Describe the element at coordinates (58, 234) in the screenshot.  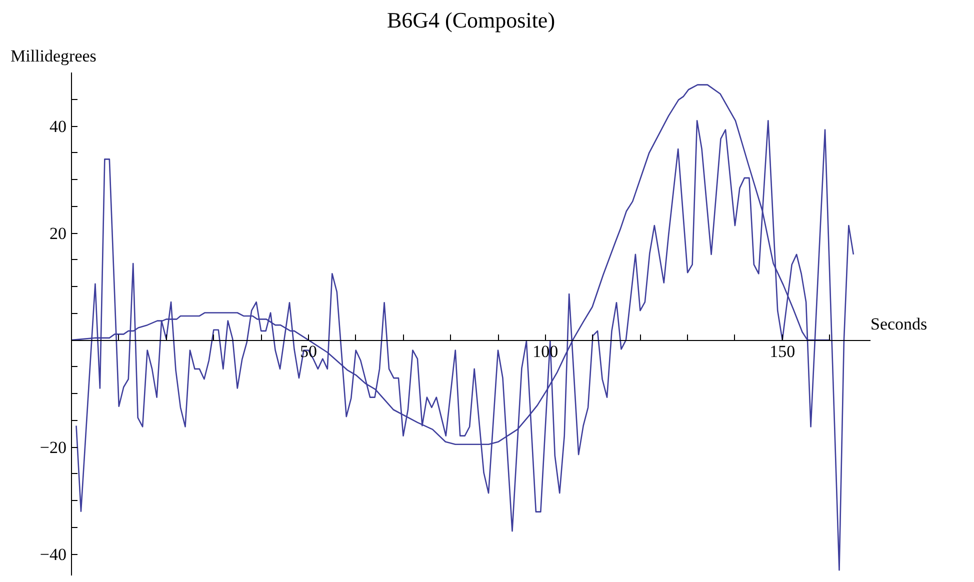
I see `y-tick-label: 20` at that location.